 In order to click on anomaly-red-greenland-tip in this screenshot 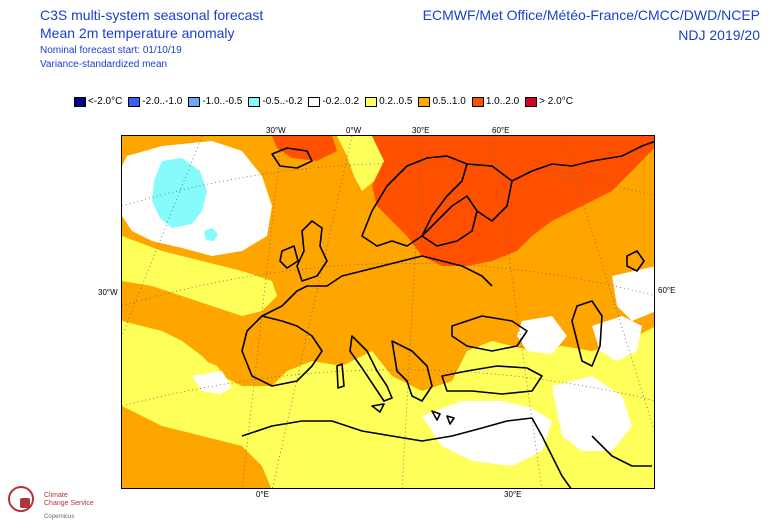, I will do `click(304, 148)`.